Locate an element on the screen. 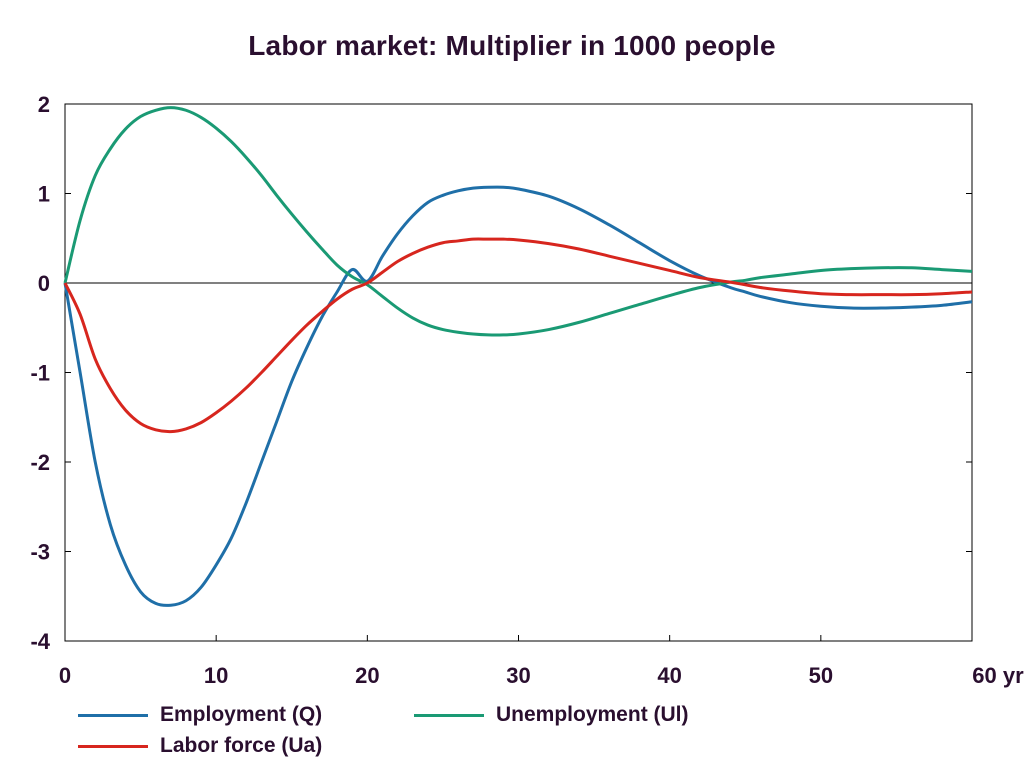  x-tick-label: 10 is located at coordinates (216, 675).